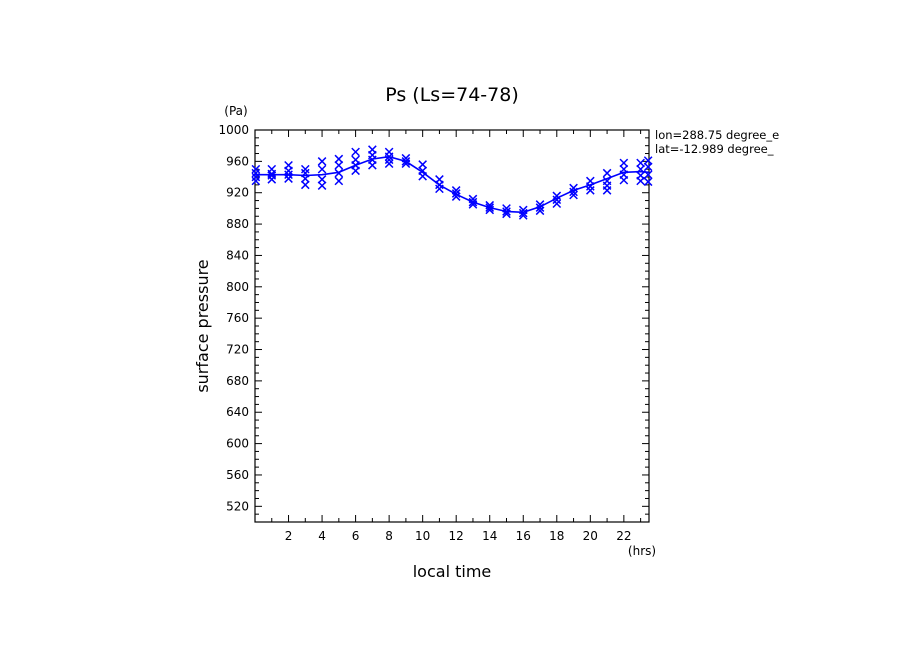 Image resolution: width=904 pixels, height=654 pixels. Describe the element at coordinates (322, 536) in the screenshot. I see `x-tick-label: 4` at that location.